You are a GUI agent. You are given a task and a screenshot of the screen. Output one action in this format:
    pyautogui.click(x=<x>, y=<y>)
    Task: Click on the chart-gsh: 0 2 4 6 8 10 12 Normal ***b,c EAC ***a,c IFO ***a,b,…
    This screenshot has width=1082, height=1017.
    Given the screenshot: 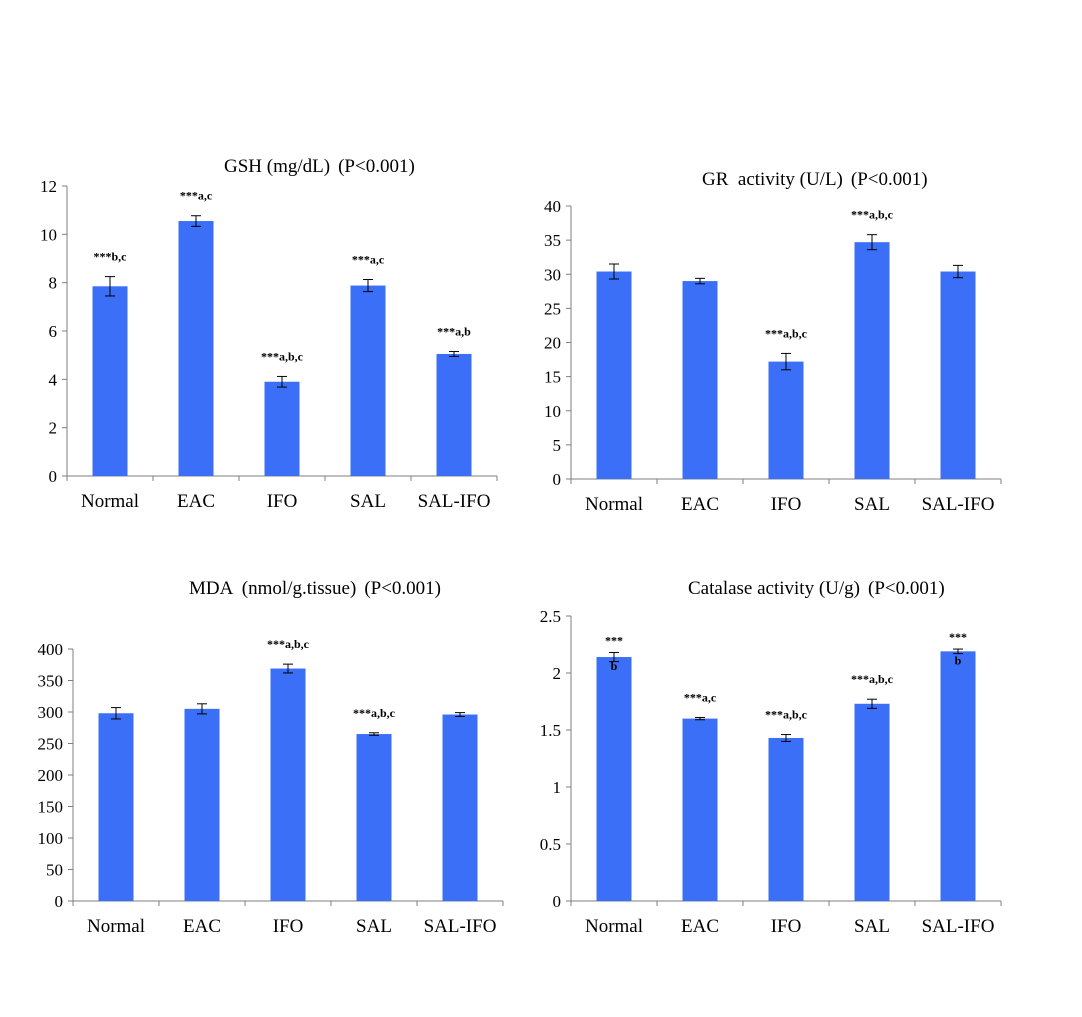 What is the action you would take?
    pyautogui.click(x=269, y=344)
    